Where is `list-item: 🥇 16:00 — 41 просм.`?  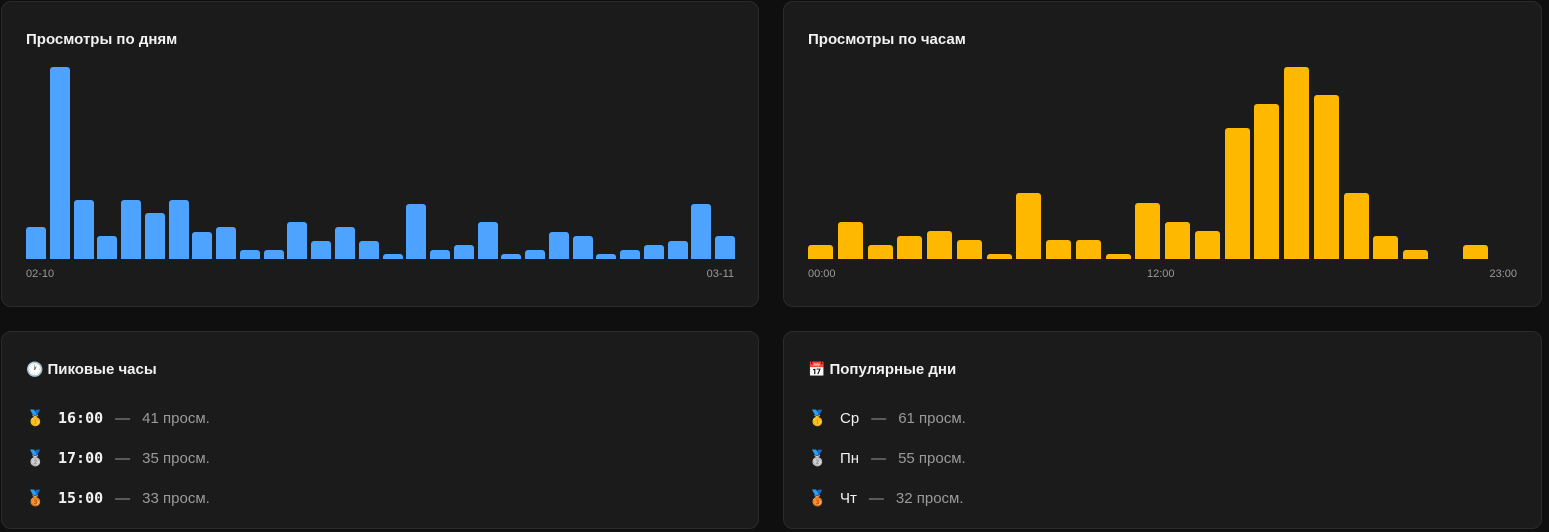
list-item: 🥇 16:00 — 41 просм. is located at coordinates (118, 418).